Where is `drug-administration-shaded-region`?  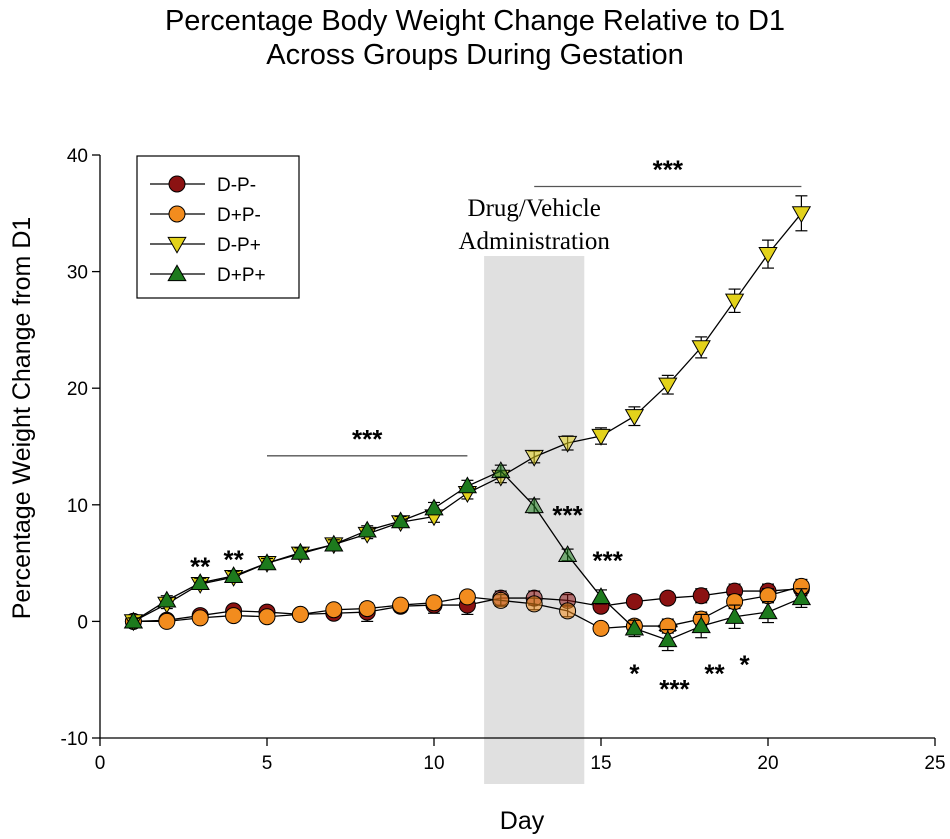
drug-administration-shaded-region is located at coordinates (534, 520).